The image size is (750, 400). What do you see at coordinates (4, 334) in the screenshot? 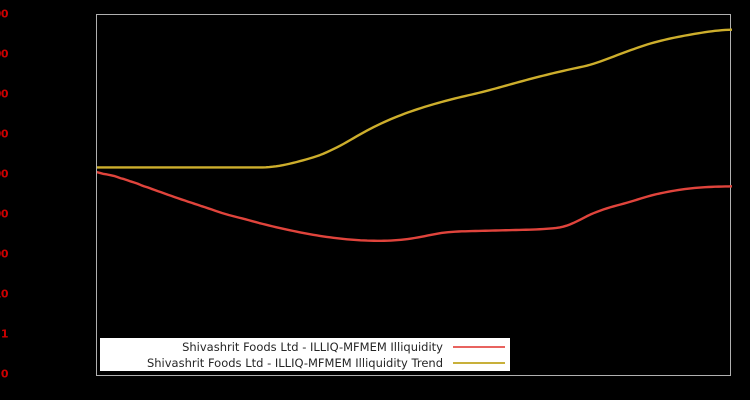
I see `y-axis-tick-label: 1` at bounding box center [4, 334].